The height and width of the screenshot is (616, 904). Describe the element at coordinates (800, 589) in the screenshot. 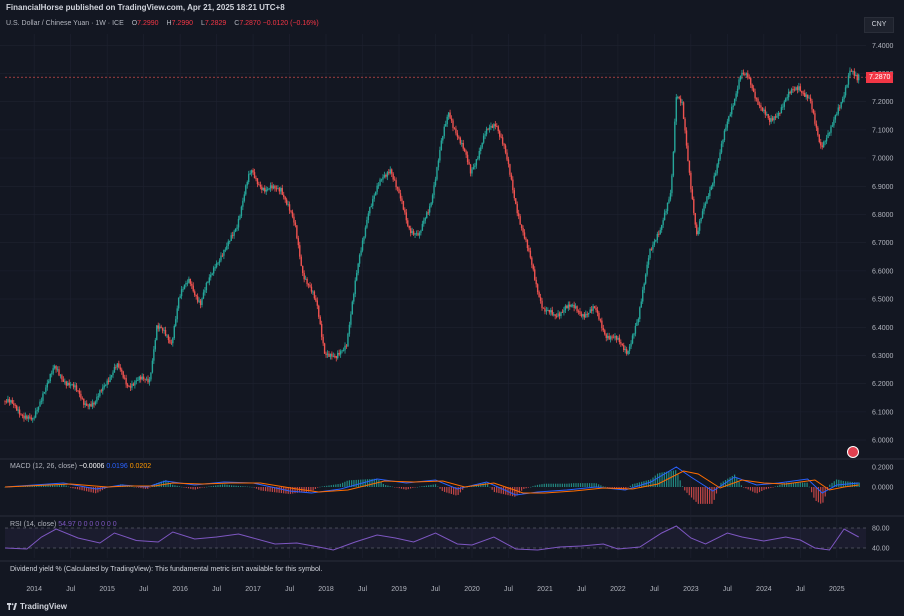

I see `x-tick-label: Jul` at that location.